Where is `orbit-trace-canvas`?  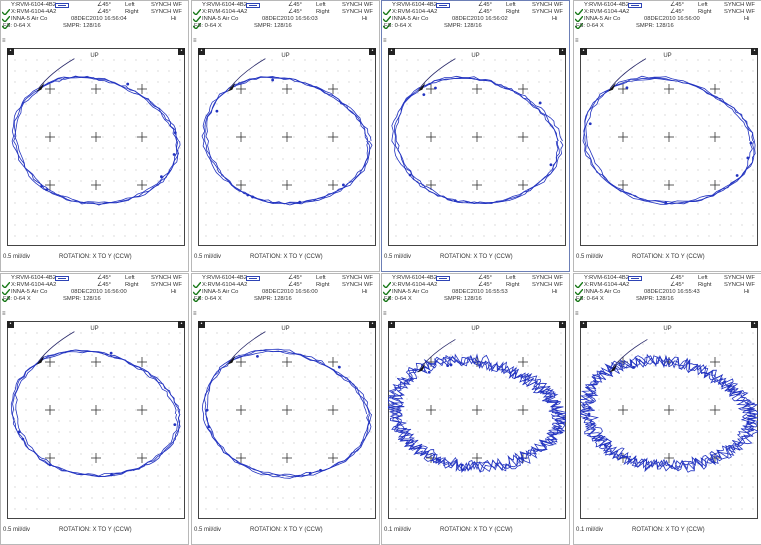
orbit-trace-canvas is located at coordinates (95, 420).